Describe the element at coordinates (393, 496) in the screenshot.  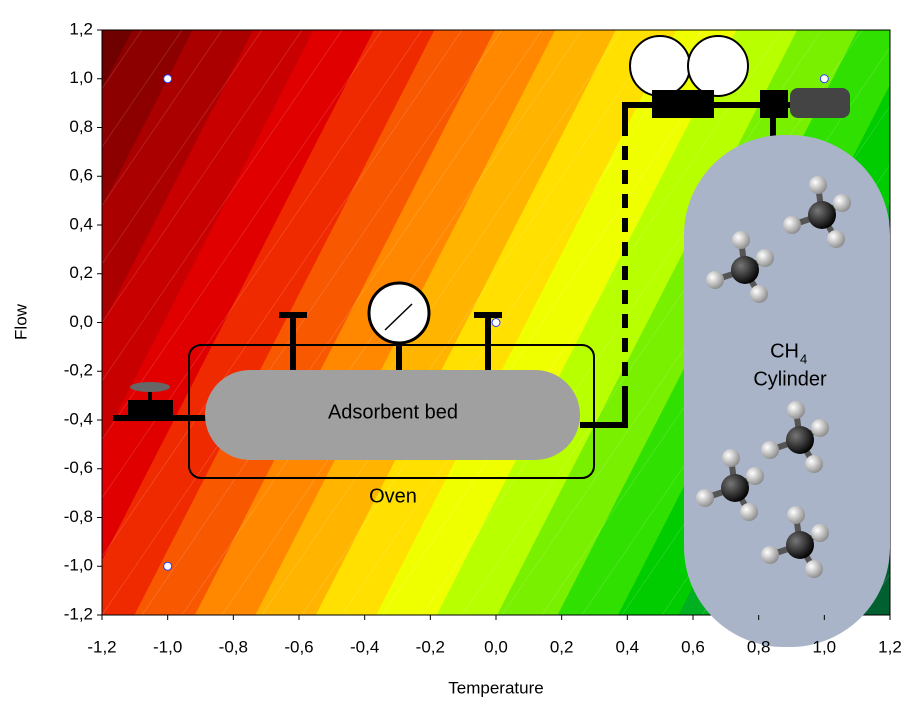
I see `oven-label: Oven` at that location.